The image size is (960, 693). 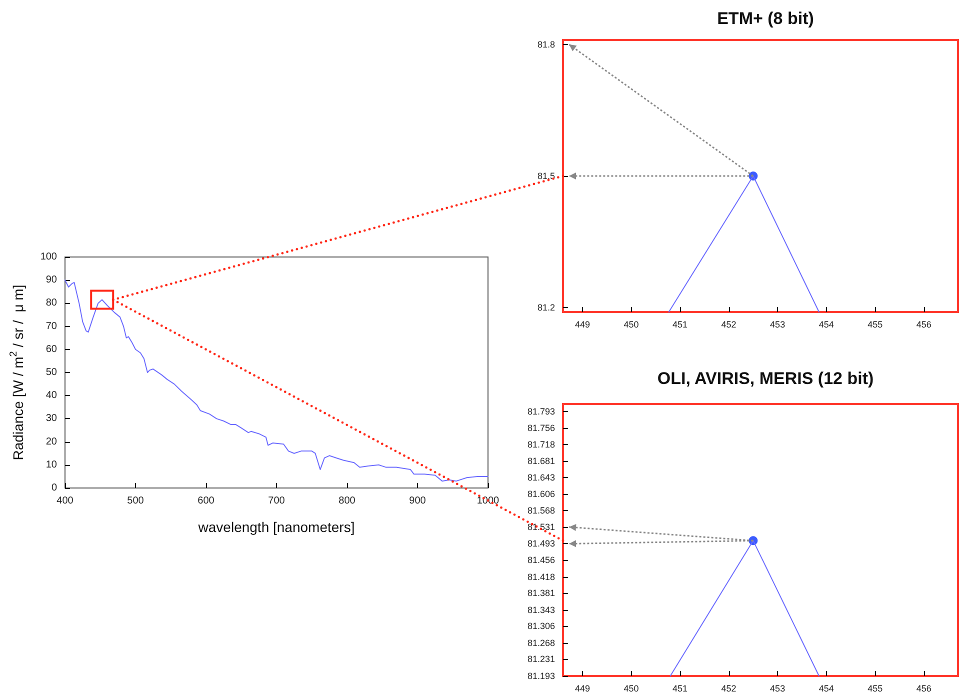 What do you see at coordinates (65, 501) in the screenshot?
I see `x-tick-label: 400` at bounding box center [65, 501].